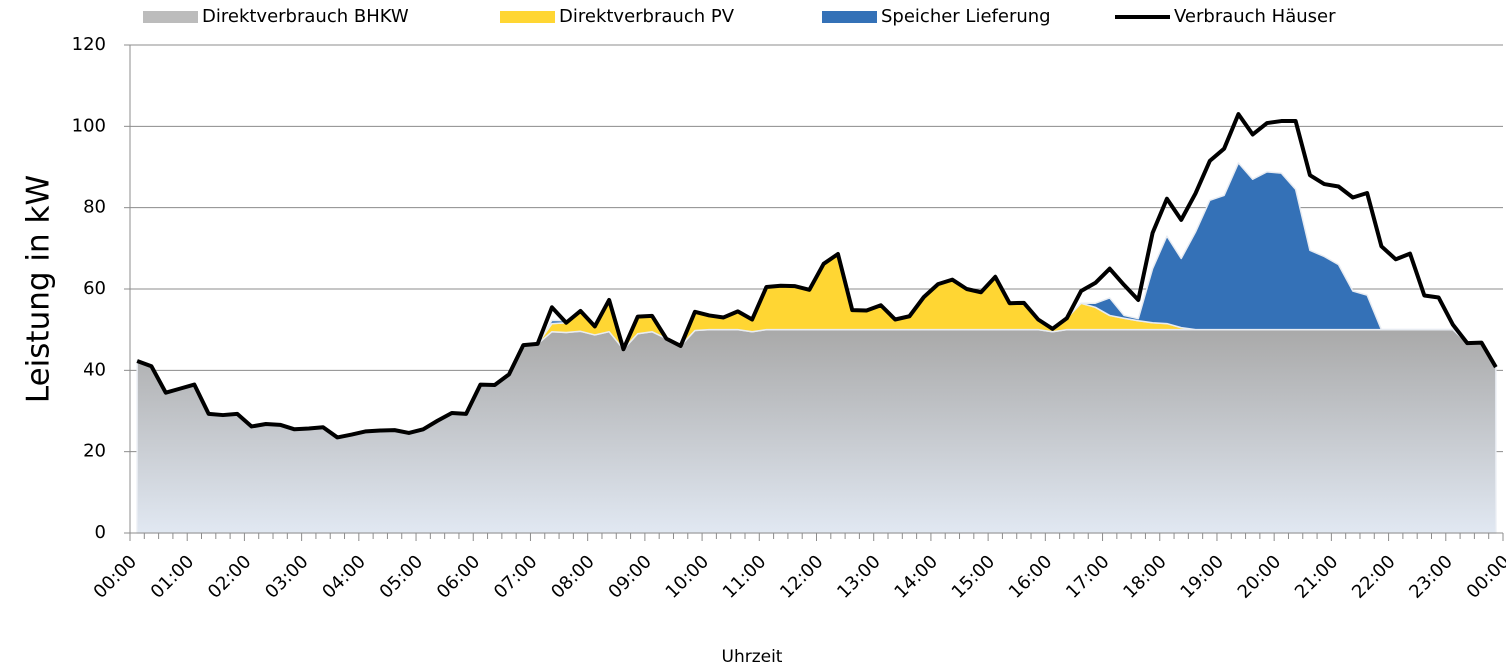 This screenshot has width=1506, height=668. I want to click on x-tick-label: 10:00, so click(688, 577).